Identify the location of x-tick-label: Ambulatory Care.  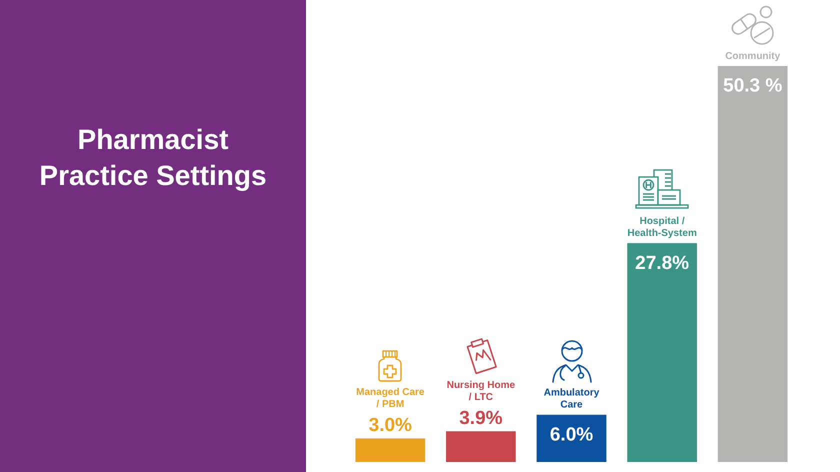
(572, 399).